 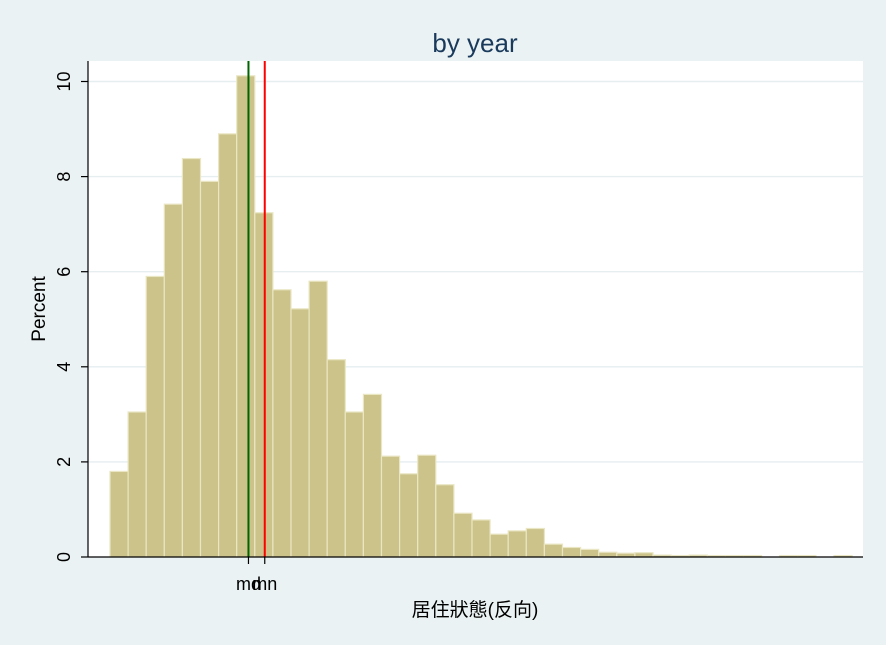 I want to click on y-tick-label: 6, so click(x=64, y=272).